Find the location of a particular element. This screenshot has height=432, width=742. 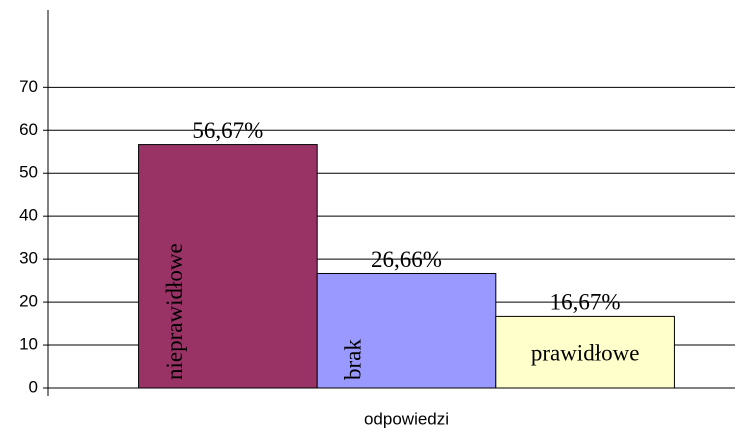

y-tick-label: 40 is located at coordinates (28, 215).